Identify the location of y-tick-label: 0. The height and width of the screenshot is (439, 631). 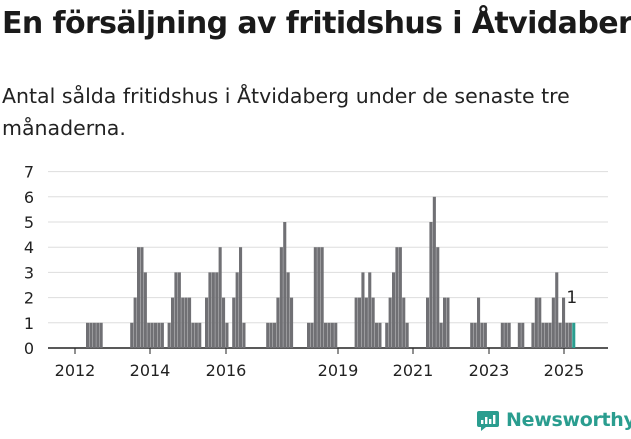
(29, 348).